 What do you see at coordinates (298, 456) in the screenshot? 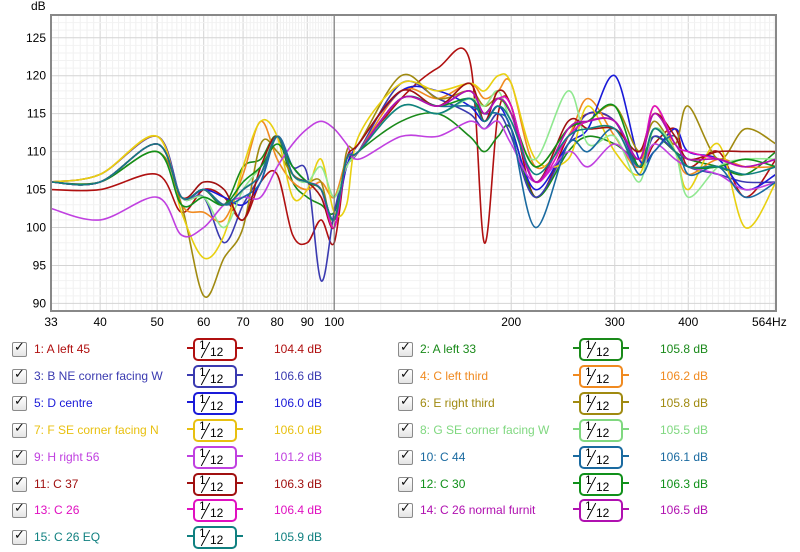
I see `series-level-value: 101.2 dB` at bounding box center [298, 456].